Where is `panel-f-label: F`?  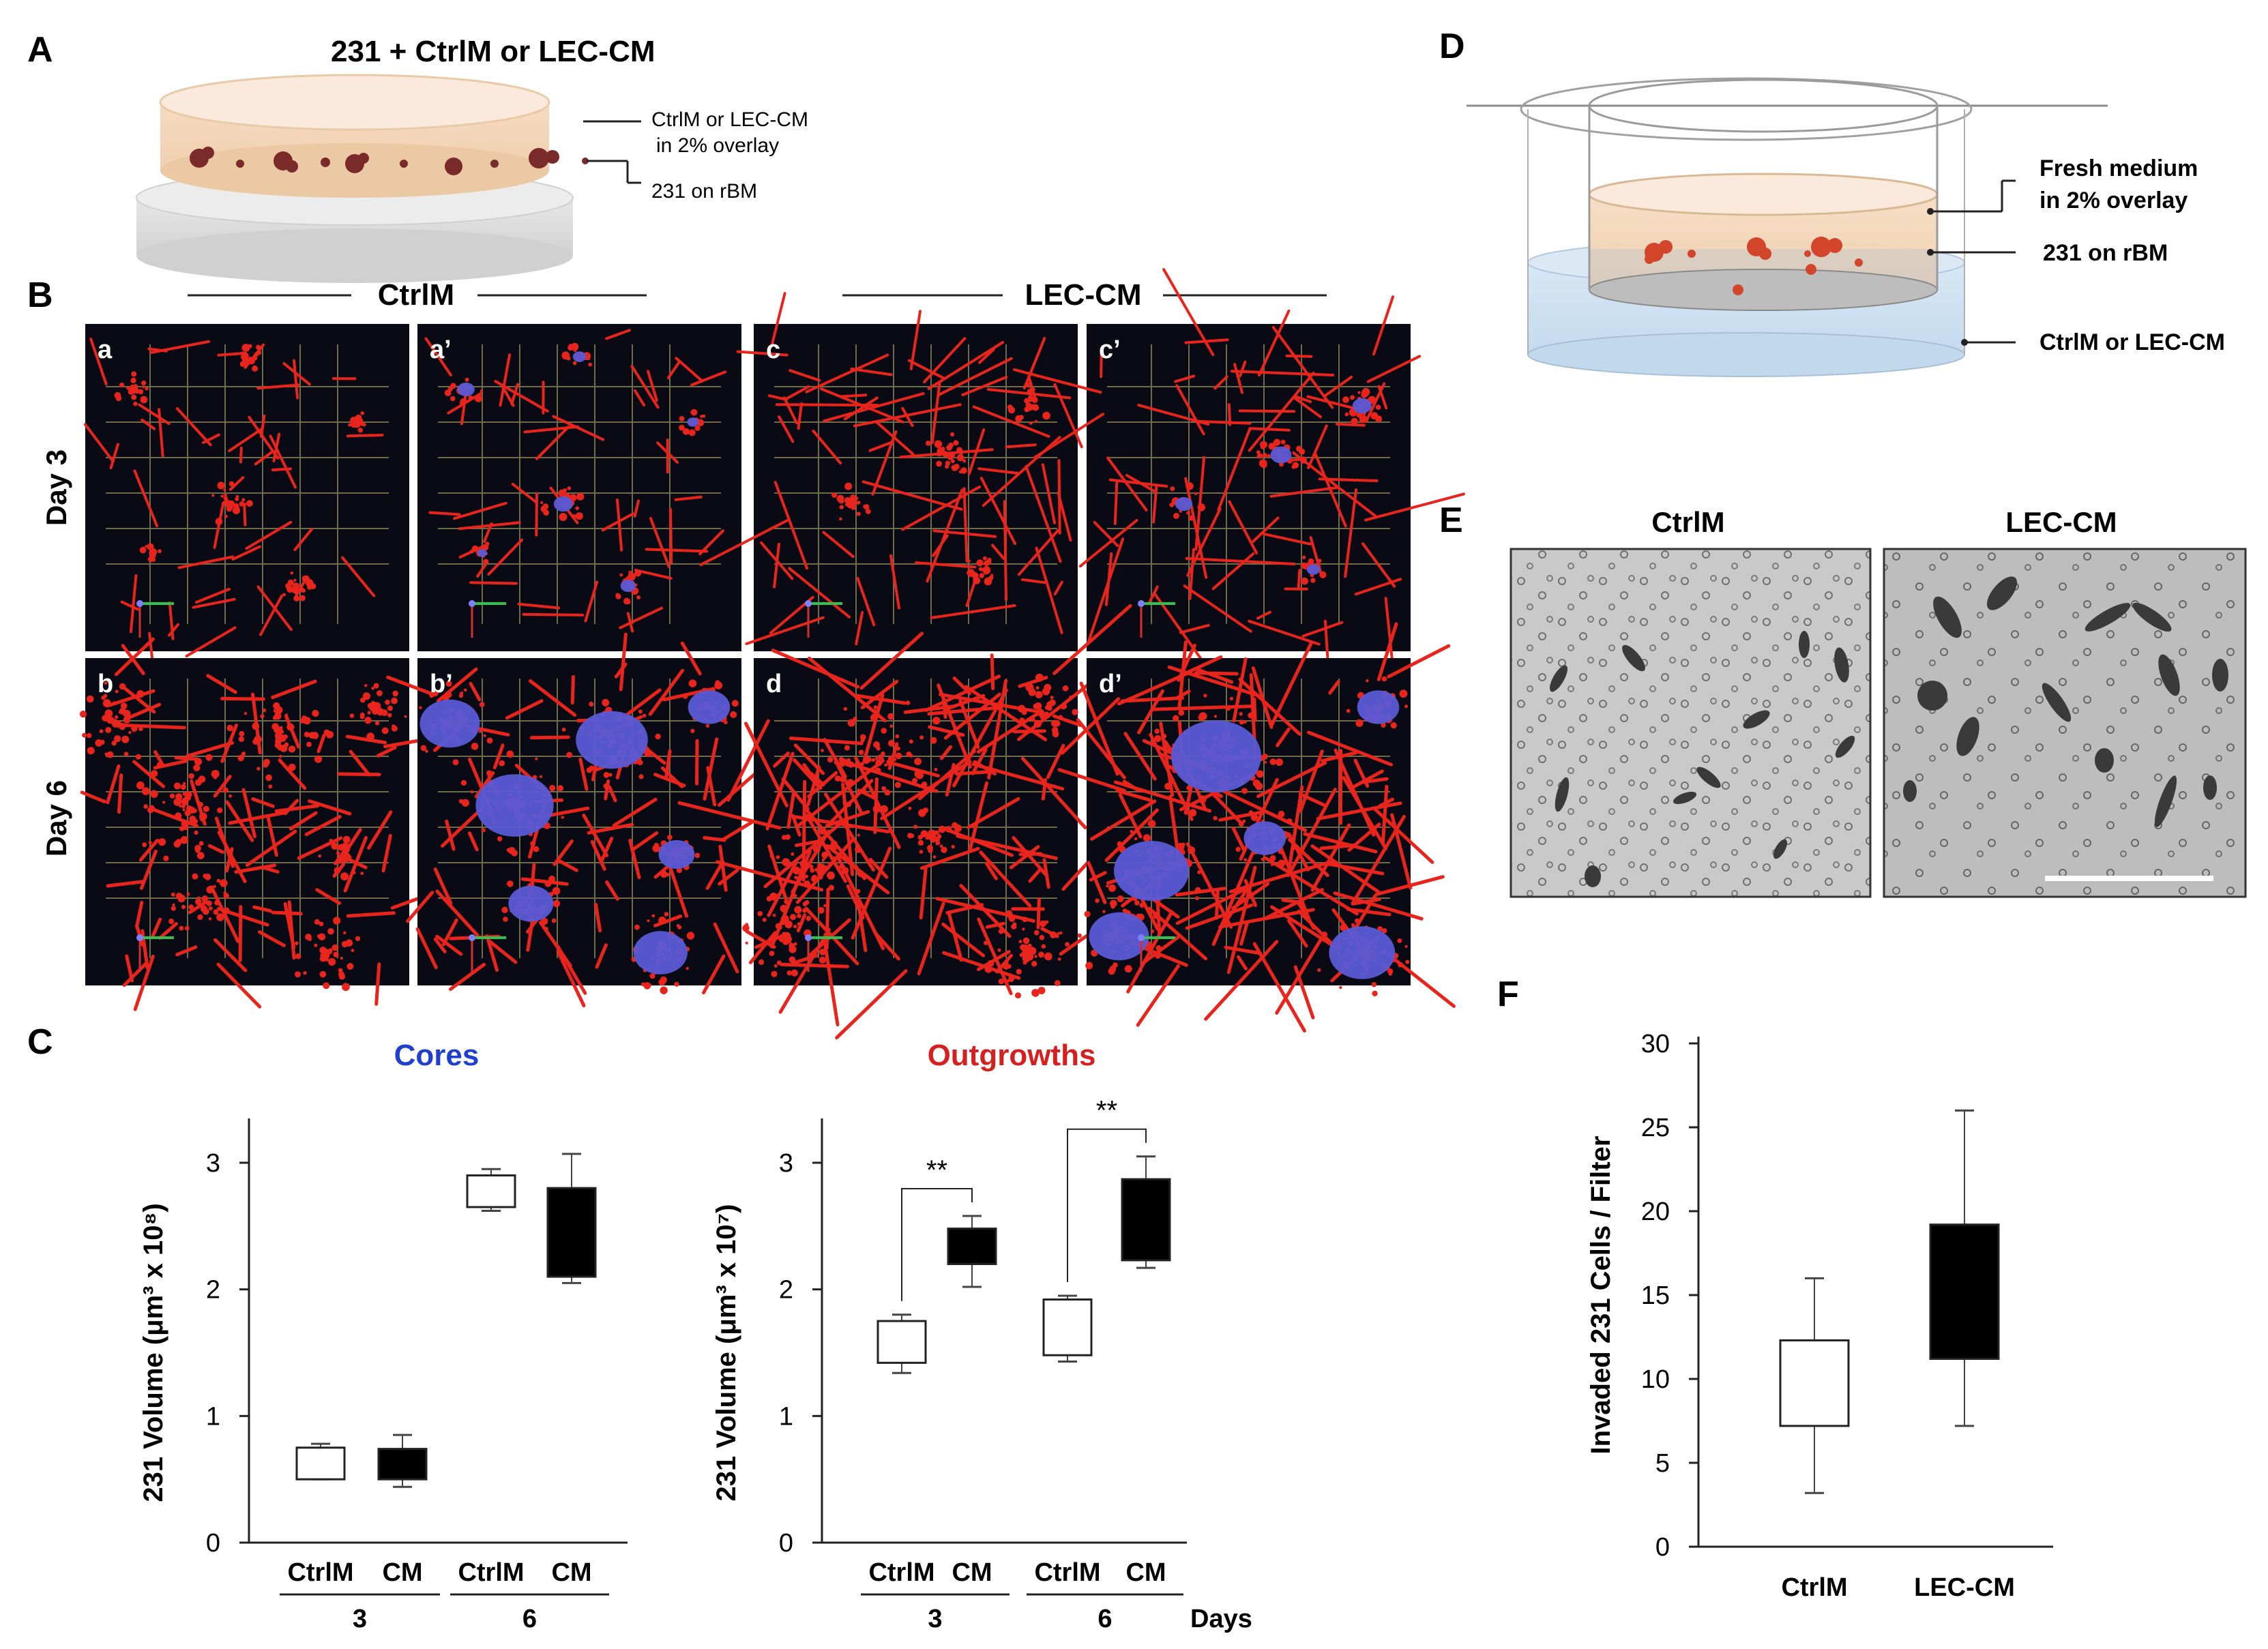
panel-f-label: F is located at coordinates (1508, 995).